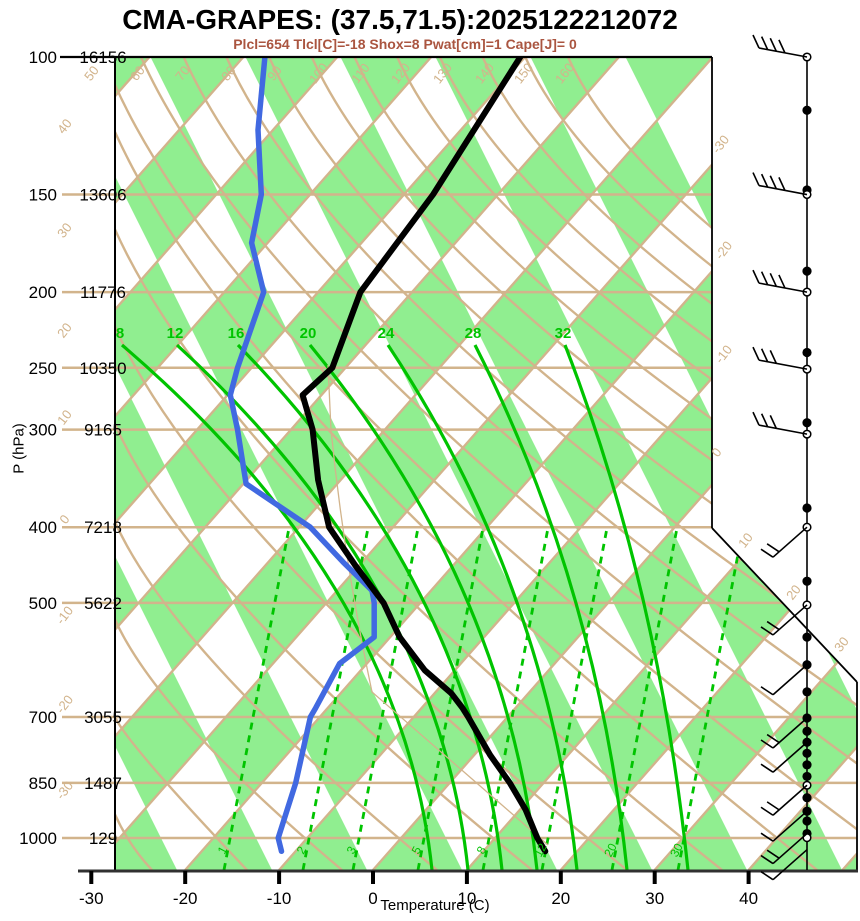 The width and height of the screenshot is (860, 921). What do you see at coordinates (103, 838) in the screenshot?
I see `height-label: 129` at bounding box center [103, 838].